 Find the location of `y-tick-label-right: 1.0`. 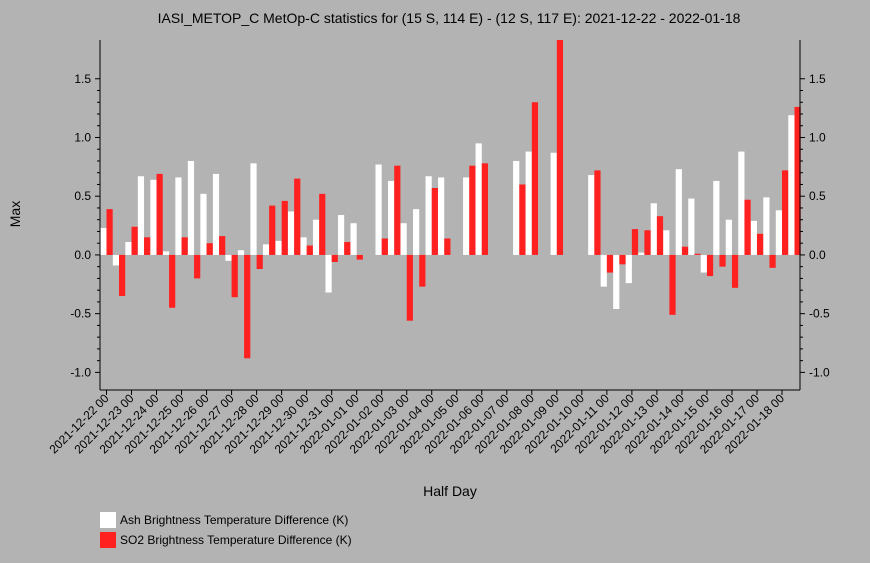

y-tick-label-right: 1.0 is located at coordinates (817, 137).